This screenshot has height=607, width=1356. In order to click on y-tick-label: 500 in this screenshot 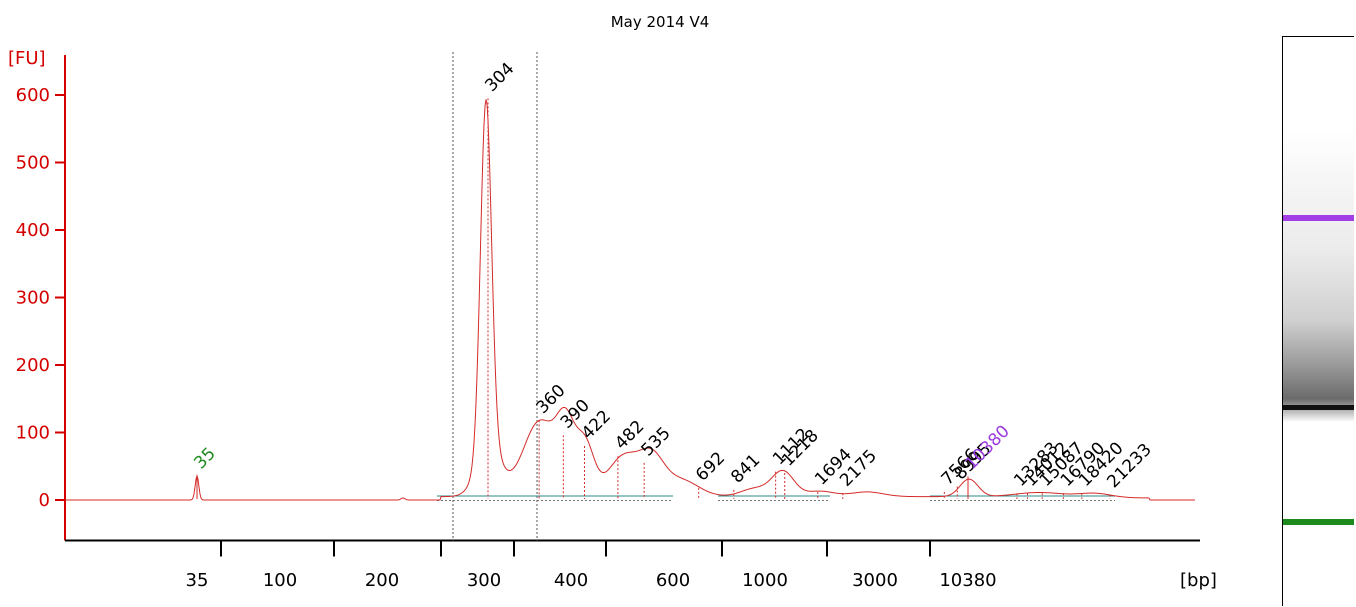, I will do `click(33, 163)`.